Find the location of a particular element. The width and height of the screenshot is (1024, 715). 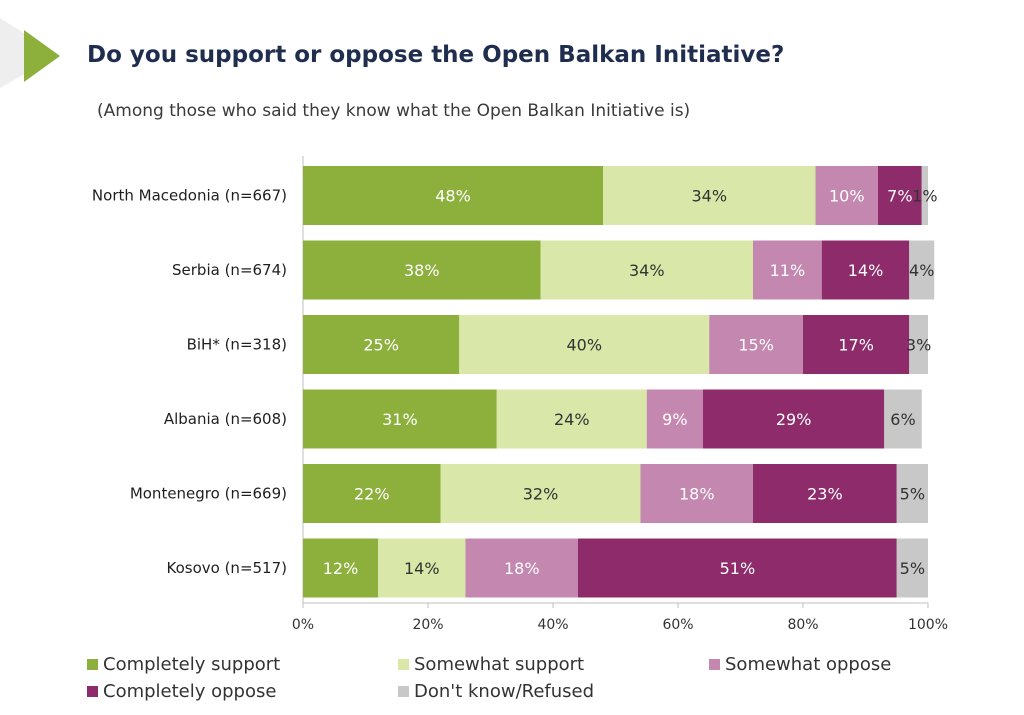

legend-label: Somewhat oppose is located at coordinates (808, 664).